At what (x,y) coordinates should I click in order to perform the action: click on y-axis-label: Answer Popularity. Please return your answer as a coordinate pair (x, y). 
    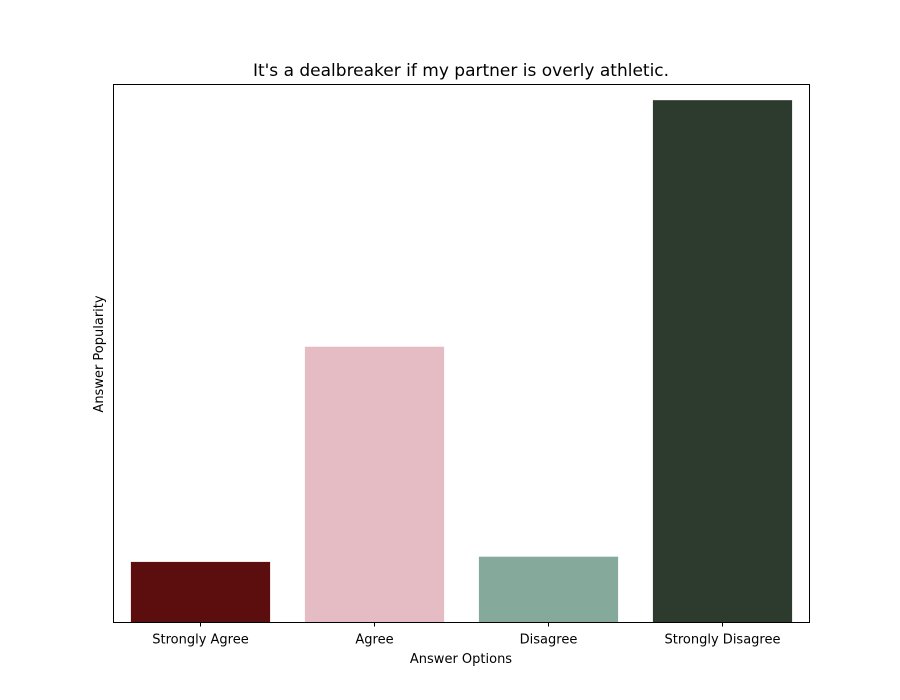
    Looking at the image, I should click on (99, 353).